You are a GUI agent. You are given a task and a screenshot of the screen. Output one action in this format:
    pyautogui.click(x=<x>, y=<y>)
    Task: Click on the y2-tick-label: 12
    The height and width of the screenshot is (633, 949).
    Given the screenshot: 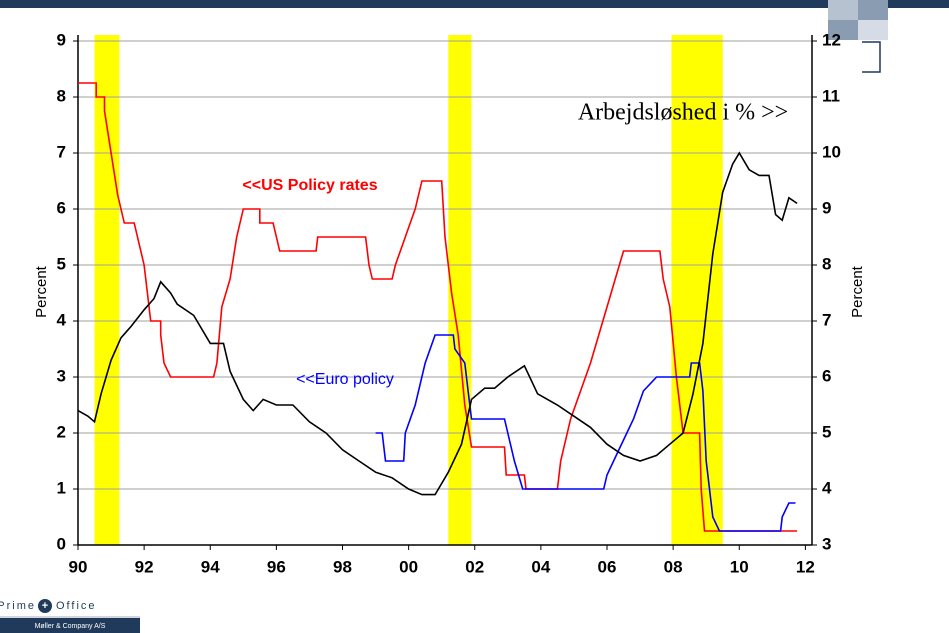 What is the action you would take?
    pyautogui.click(x=831, y=39)
    